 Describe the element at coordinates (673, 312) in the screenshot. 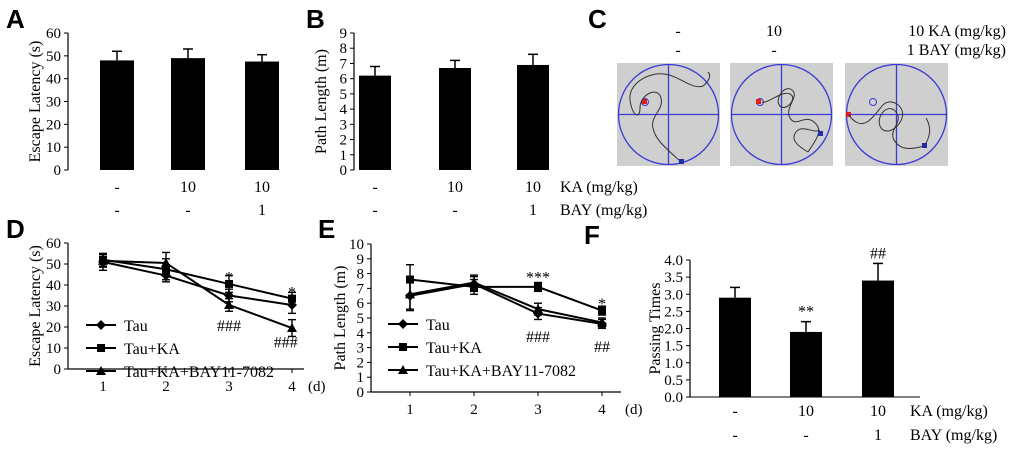

I see `y-tick-label: 2.5` at that location.